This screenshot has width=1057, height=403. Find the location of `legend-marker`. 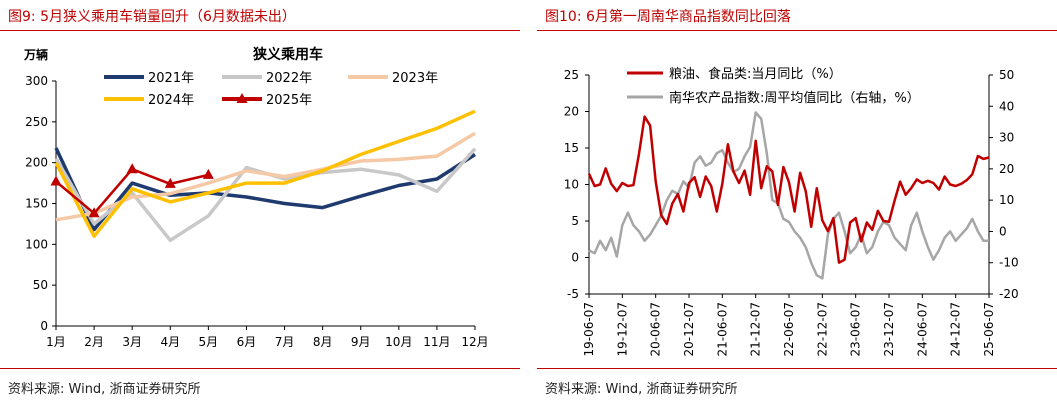

legend-marker is located at coordinates (242, 98).